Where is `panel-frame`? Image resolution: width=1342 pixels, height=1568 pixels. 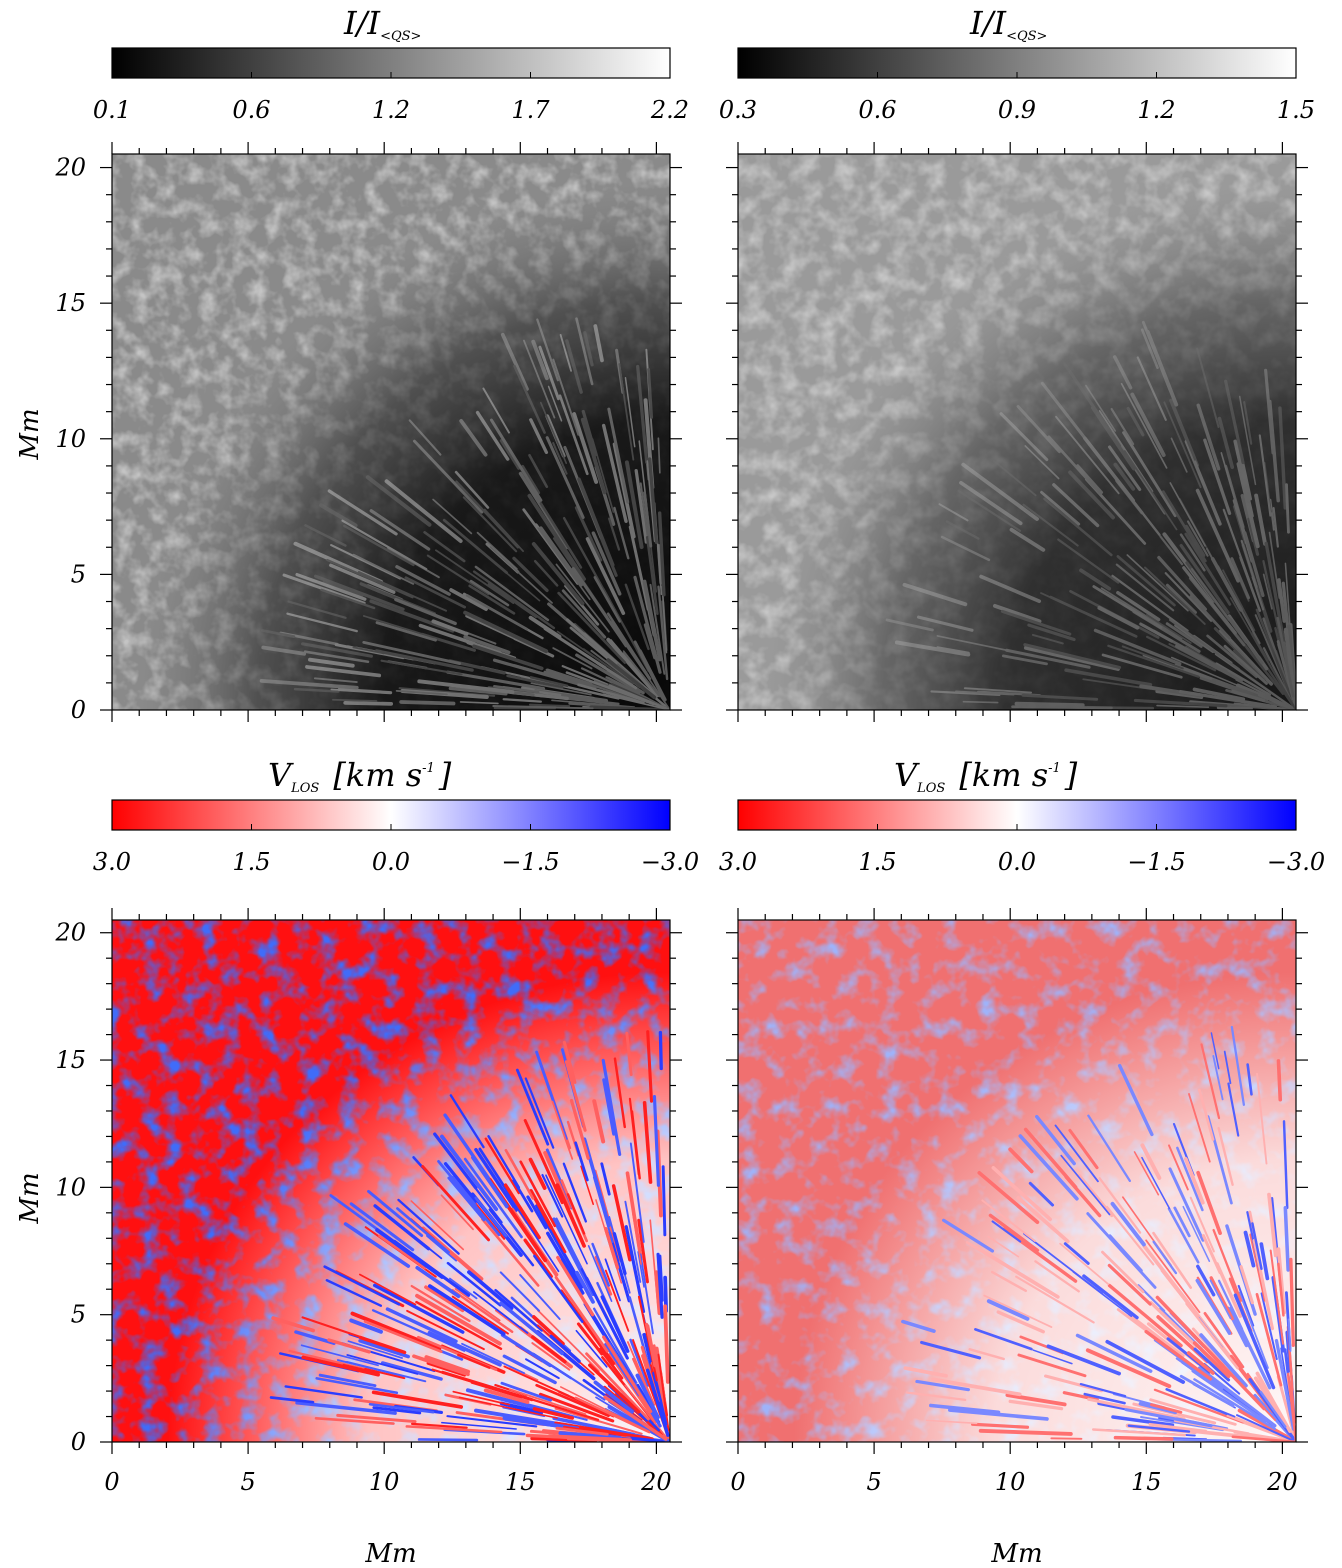
panel-frame is located at coordinates (1017, 1181).